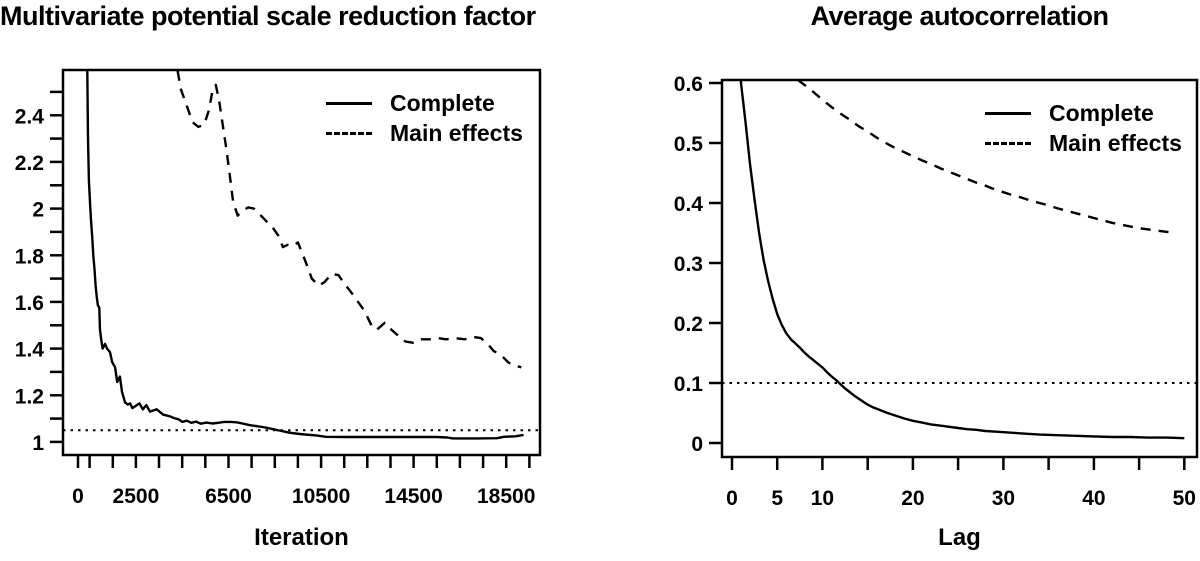  What do you see at coordinates (1083, 128) in the screenshot?
I see `right-legend: Complete Main effects` at bounding box center [1083, 128].